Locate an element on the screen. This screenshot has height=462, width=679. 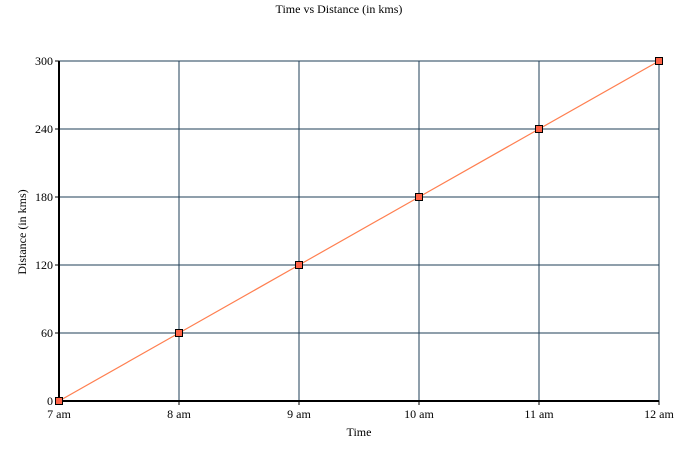
y-tick-labels: 0 60 120 180 240 300 is located at coordinates (44, 231).